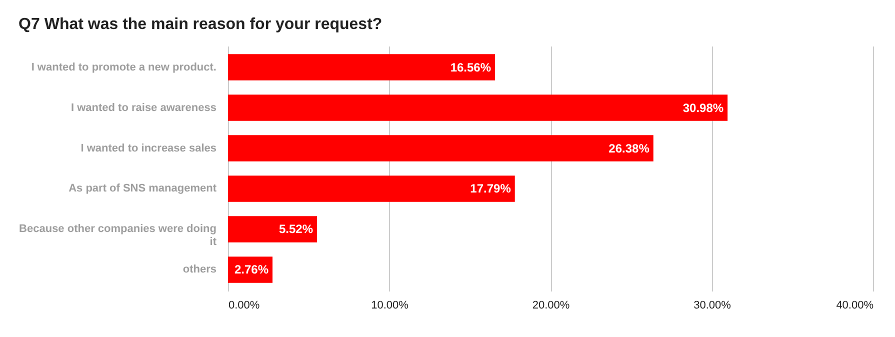  I want to click on y-tick-label: I wanted to increase sales, so click(148, 148).